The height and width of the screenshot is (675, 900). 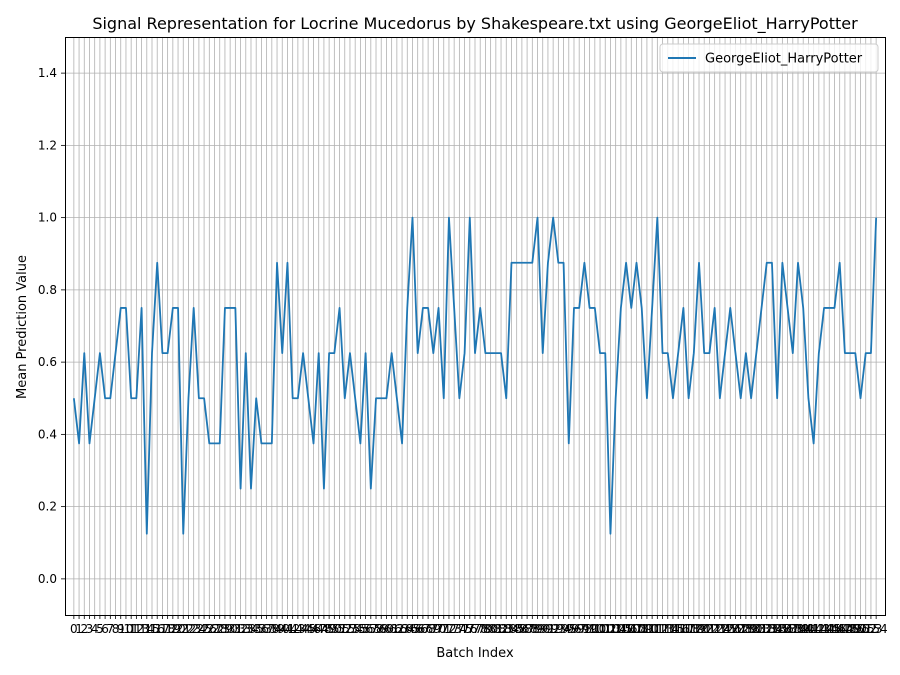 I want to click on x-tick-label: 16, so click(x=157, y=629).